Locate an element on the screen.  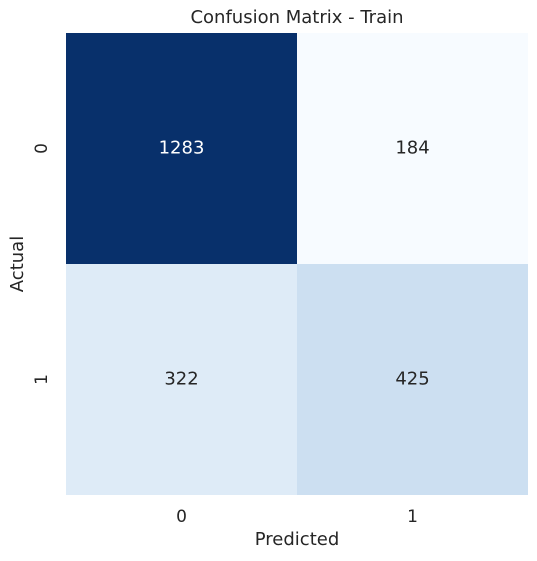
cell-label: 322 is located at coordinates (181, 379).